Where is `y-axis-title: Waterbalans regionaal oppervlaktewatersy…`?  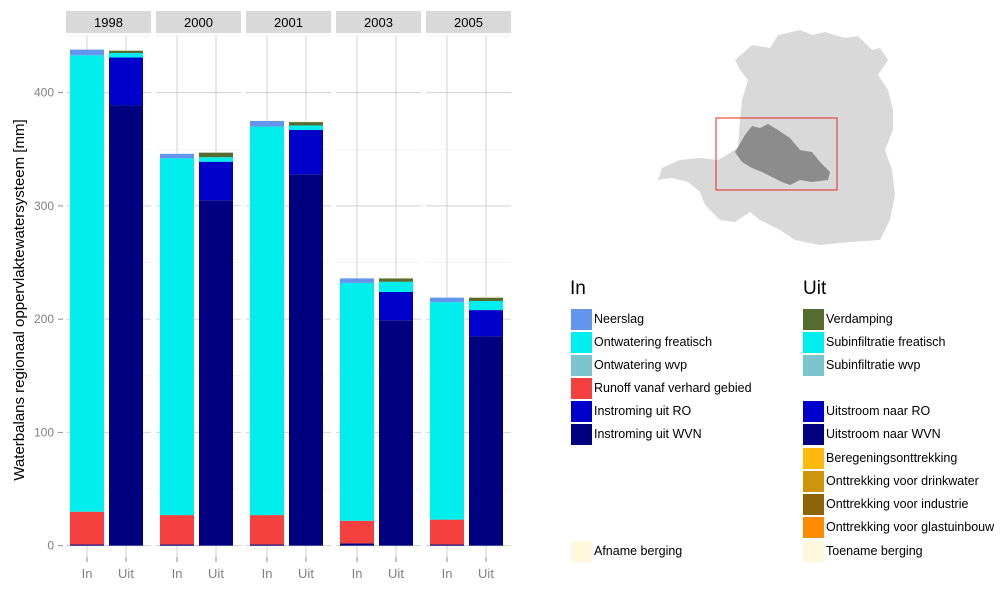 y-axis-title: Waterbalans regionaal oppervlaktewatersy… is located at coordinates (19, 299).